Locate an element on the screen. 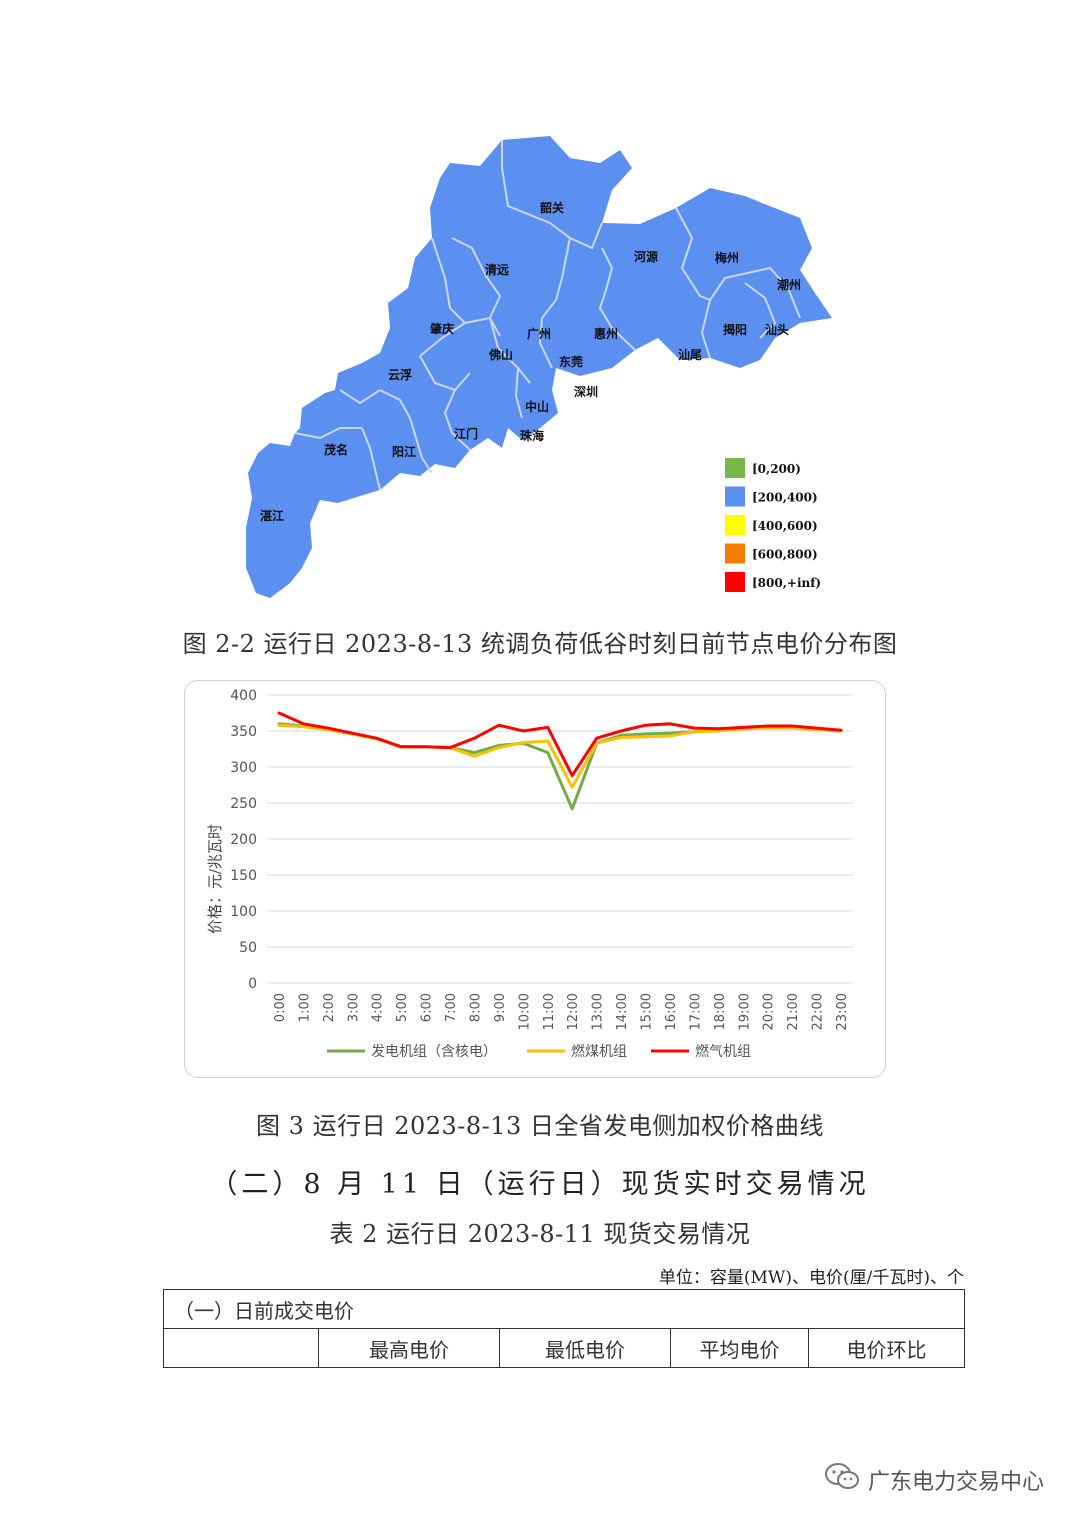  city-label-zhuhai: 珠海 is located at coordinates (532, 435).